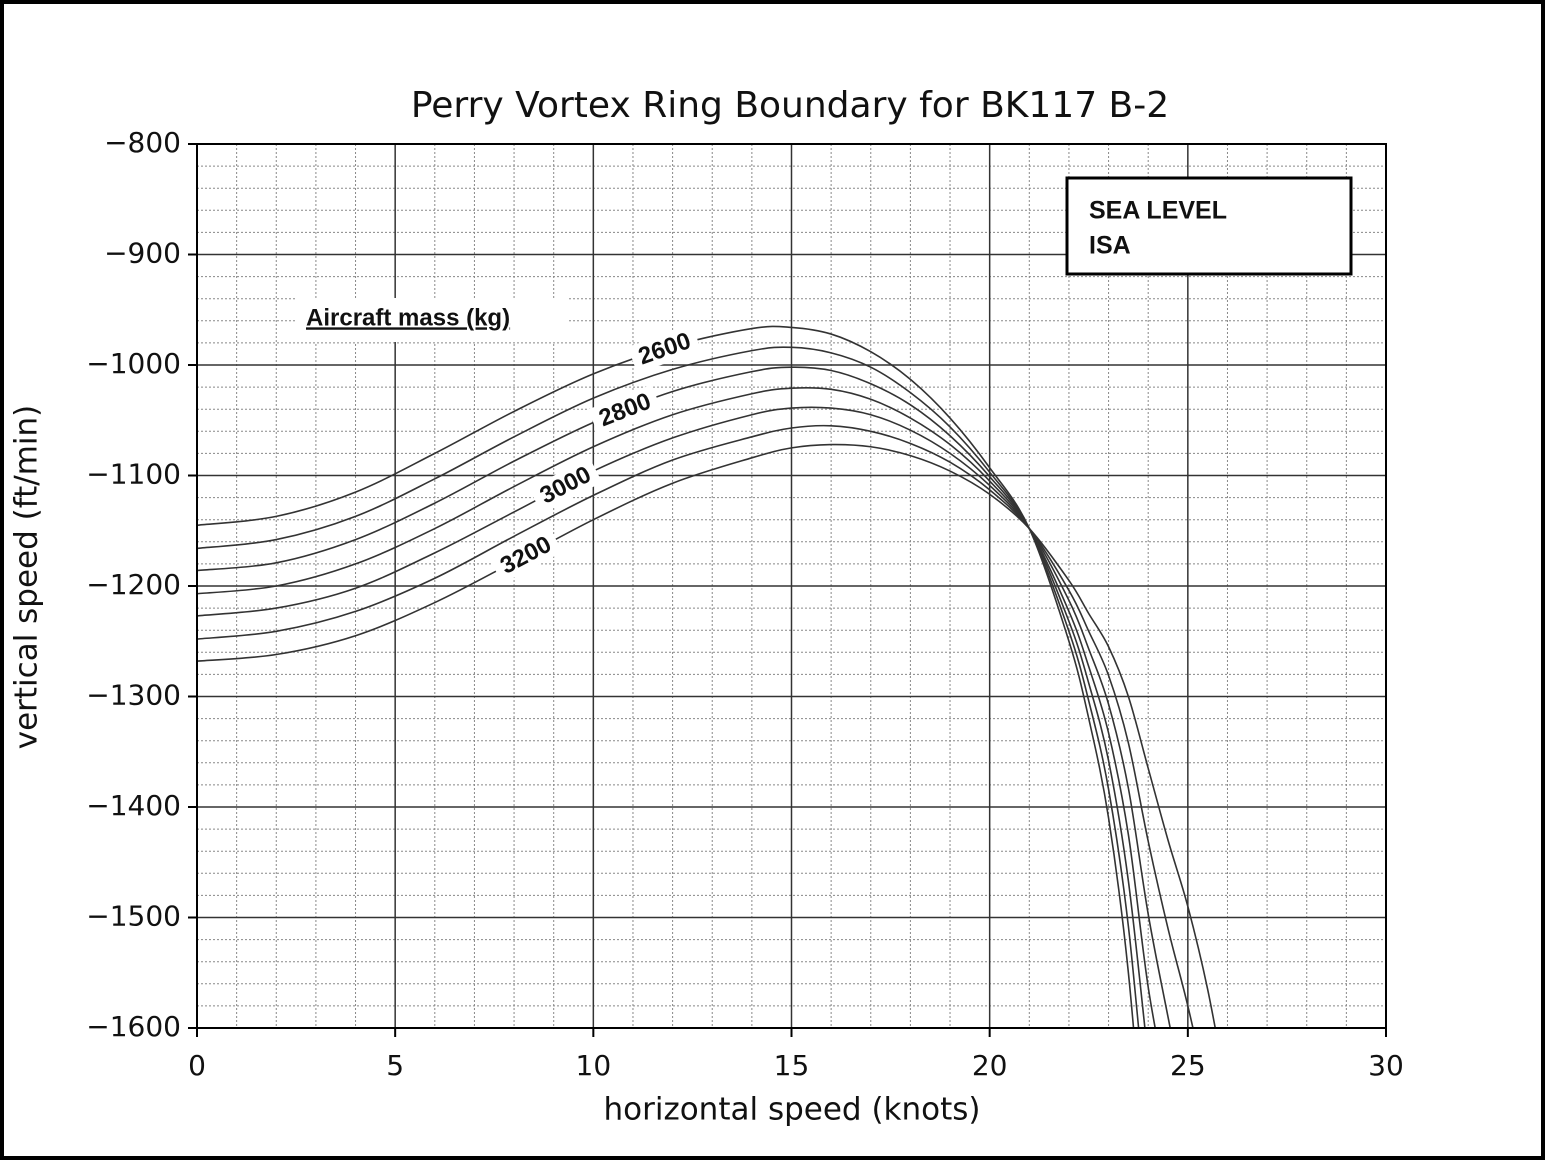 This screenshot has width=1545, height=1160. What do you see at coordinates (133, 474) in the screenshot?
I see `y-tick-label: −1100` at bounding box center [133, 474].